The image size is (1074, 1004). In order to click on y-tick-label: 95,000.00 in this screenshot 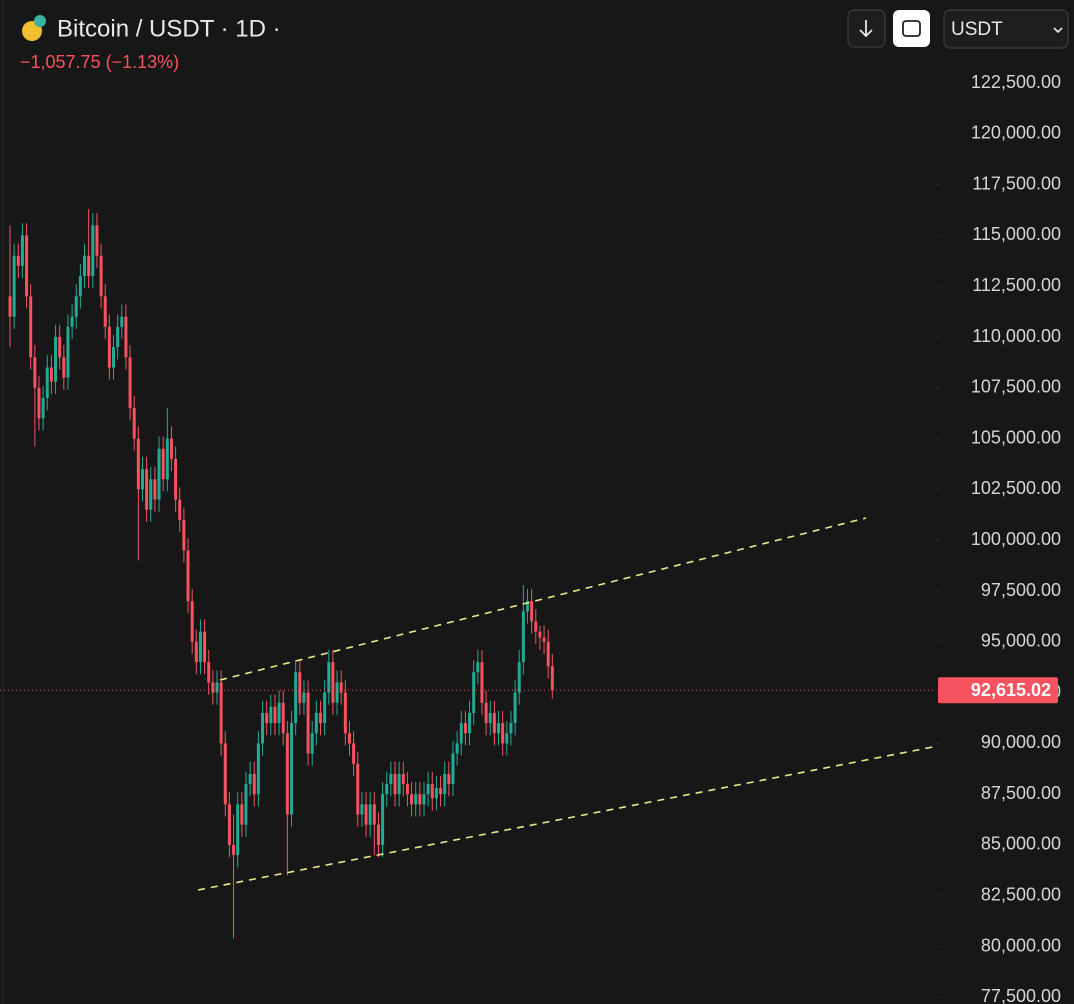, I will do `click(1021, 641)`.